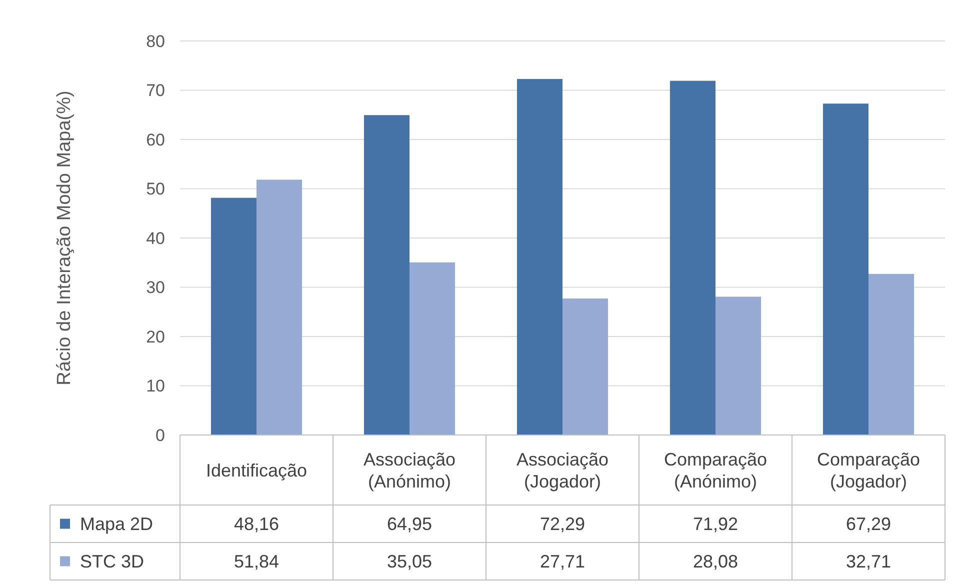  Describe the element at coordinates (155, 189) in the screenshot. I see `y-tick-label: 50` at that location.